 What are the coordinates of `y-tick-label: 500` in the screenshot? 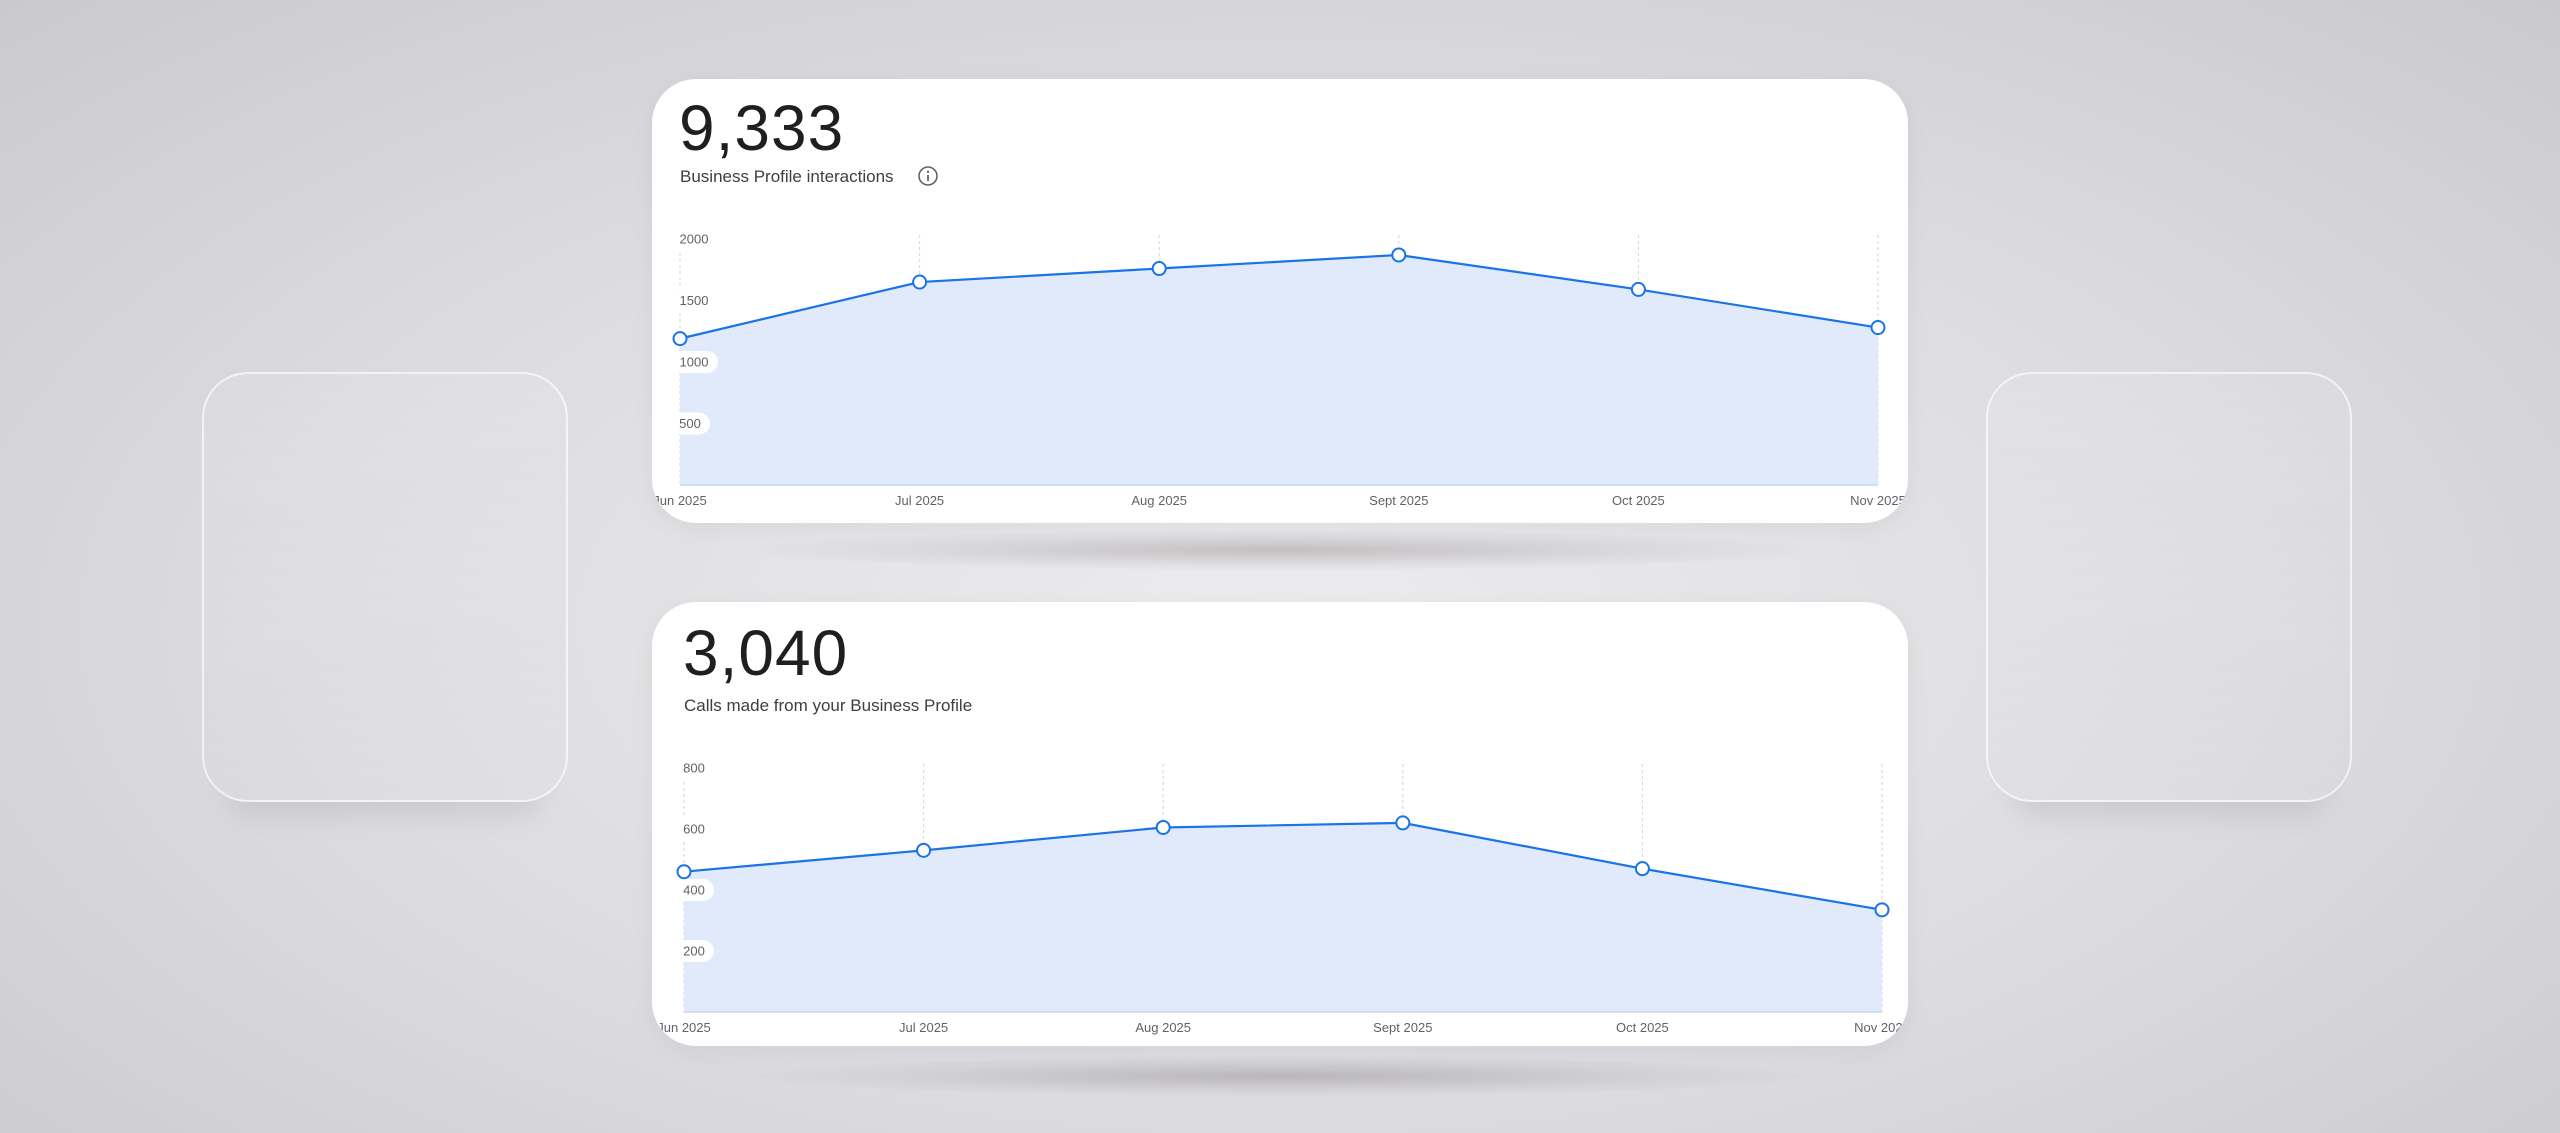 It's located at (690, 423).